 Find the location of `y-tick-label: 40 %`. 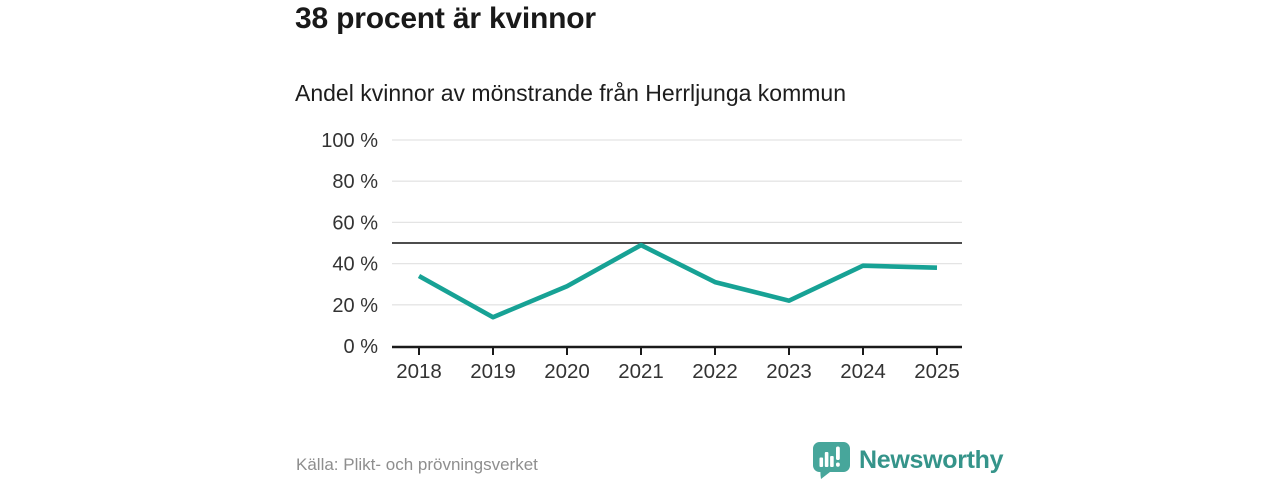

y-tick-label: 40 % is located at coordinates (355, 265).